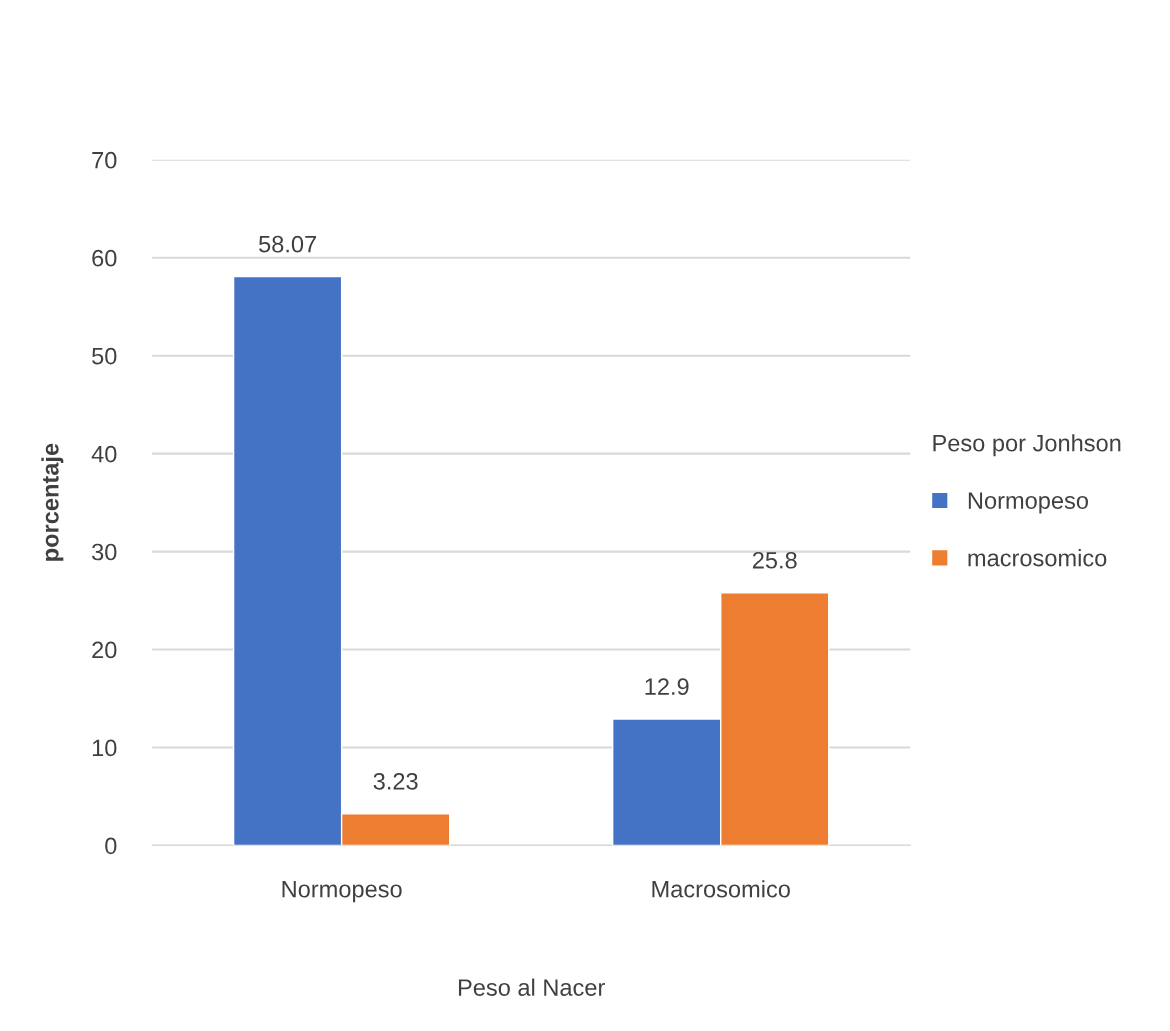 The image size is (1170, 1031). What do you see at coordinates (721, 889) in the screenshot?
I see `x-tick-label: Macrosomico` at bounding box center [721, 889].